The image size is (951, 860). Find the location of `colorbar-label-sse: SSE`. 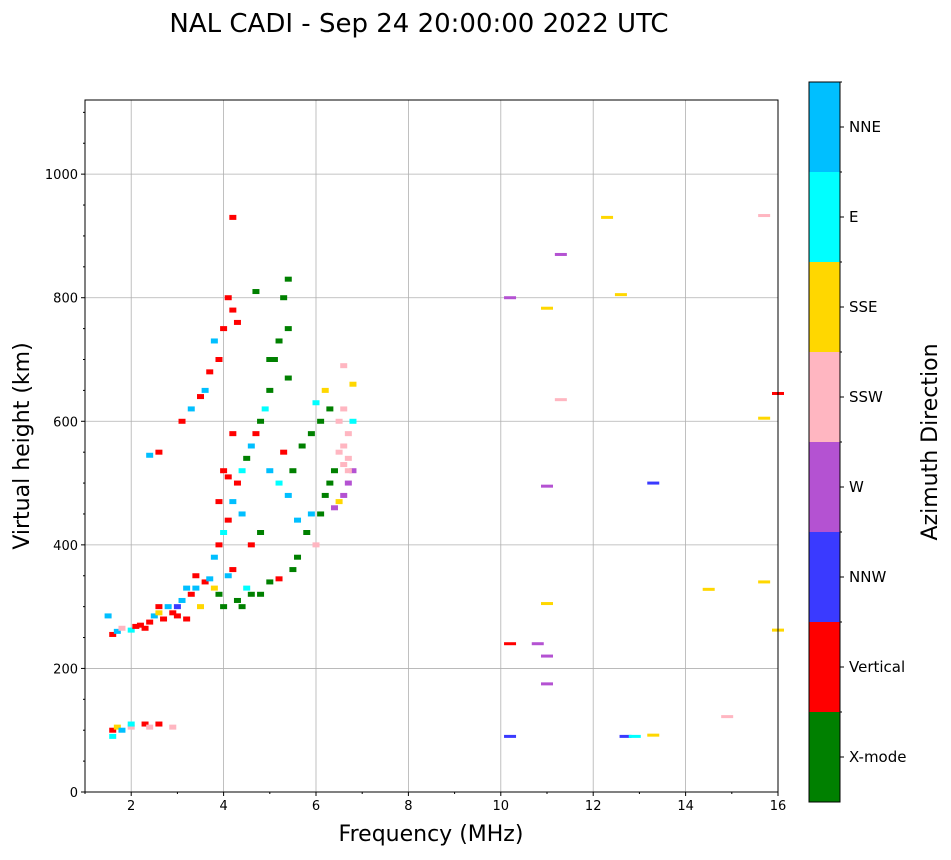

colorbar-label-sse: SSE is located at coordinates (863, 307).